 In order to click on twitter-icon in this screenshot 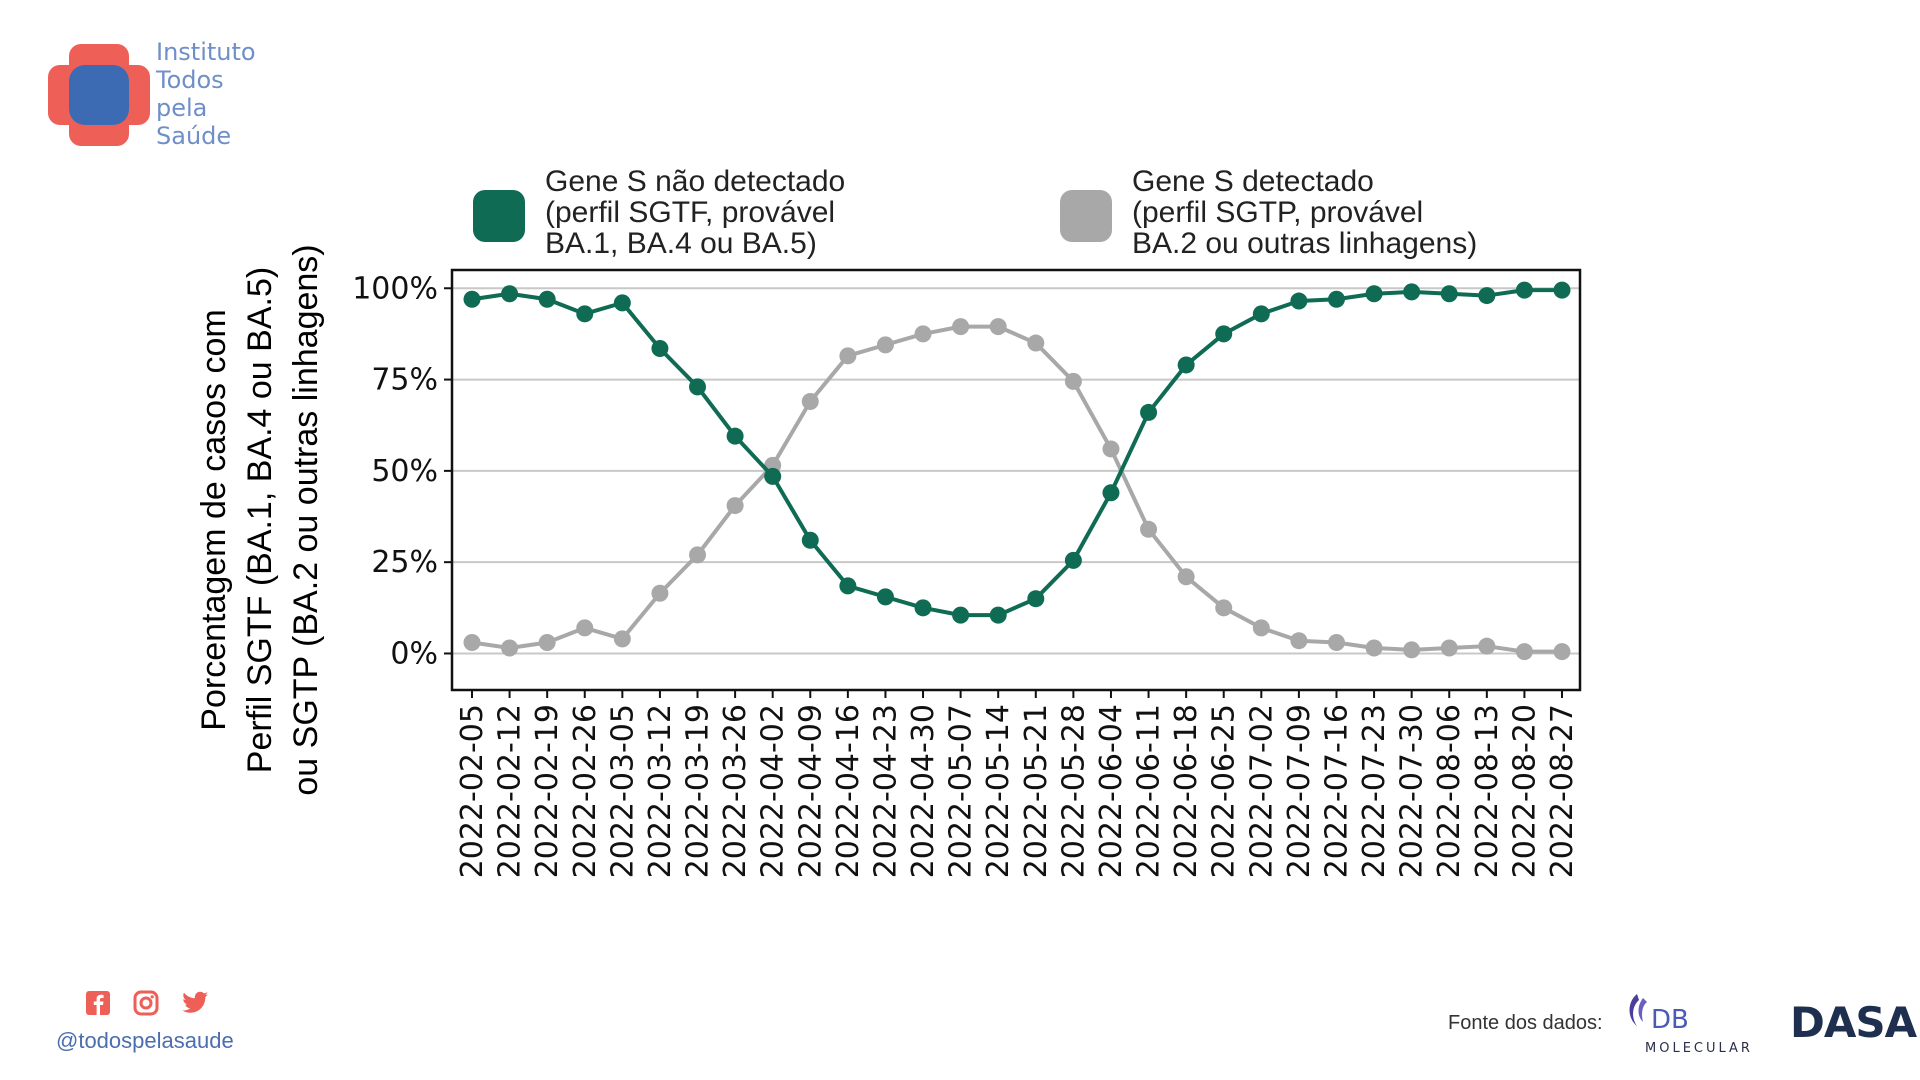, I will do `click(195, 1003)`.